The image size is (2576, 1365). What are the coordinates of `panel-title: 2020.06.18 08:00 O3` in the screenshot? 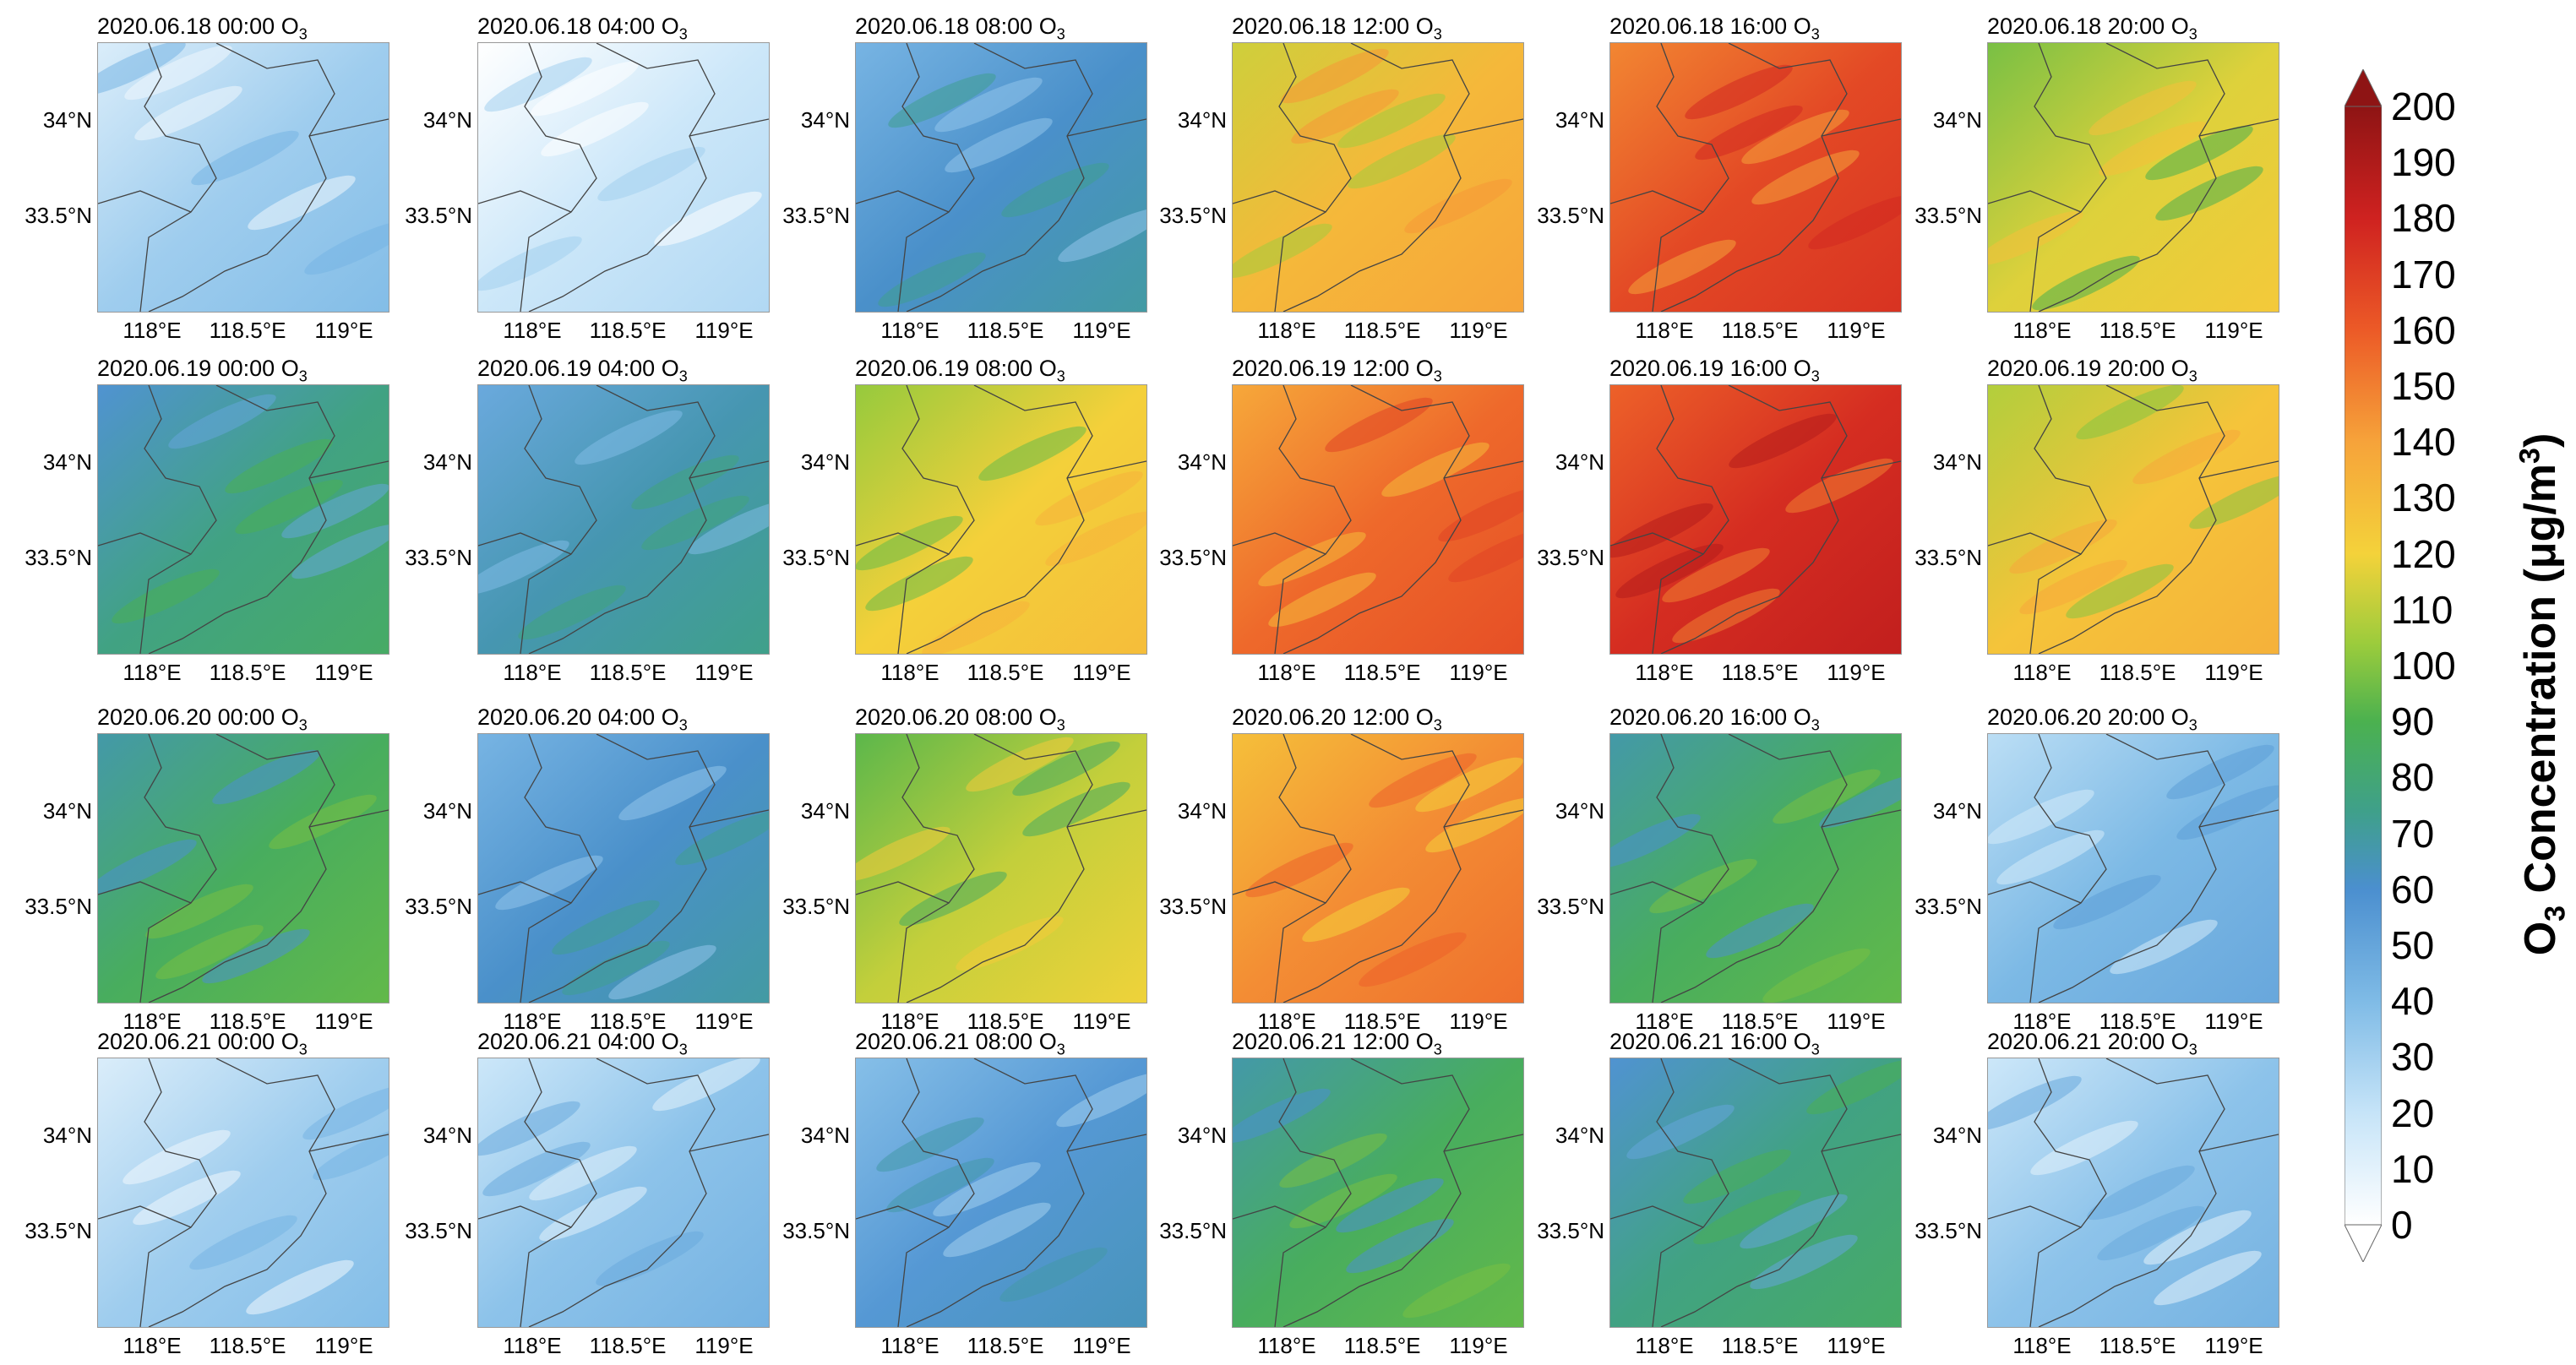 It's located at (960, 28).